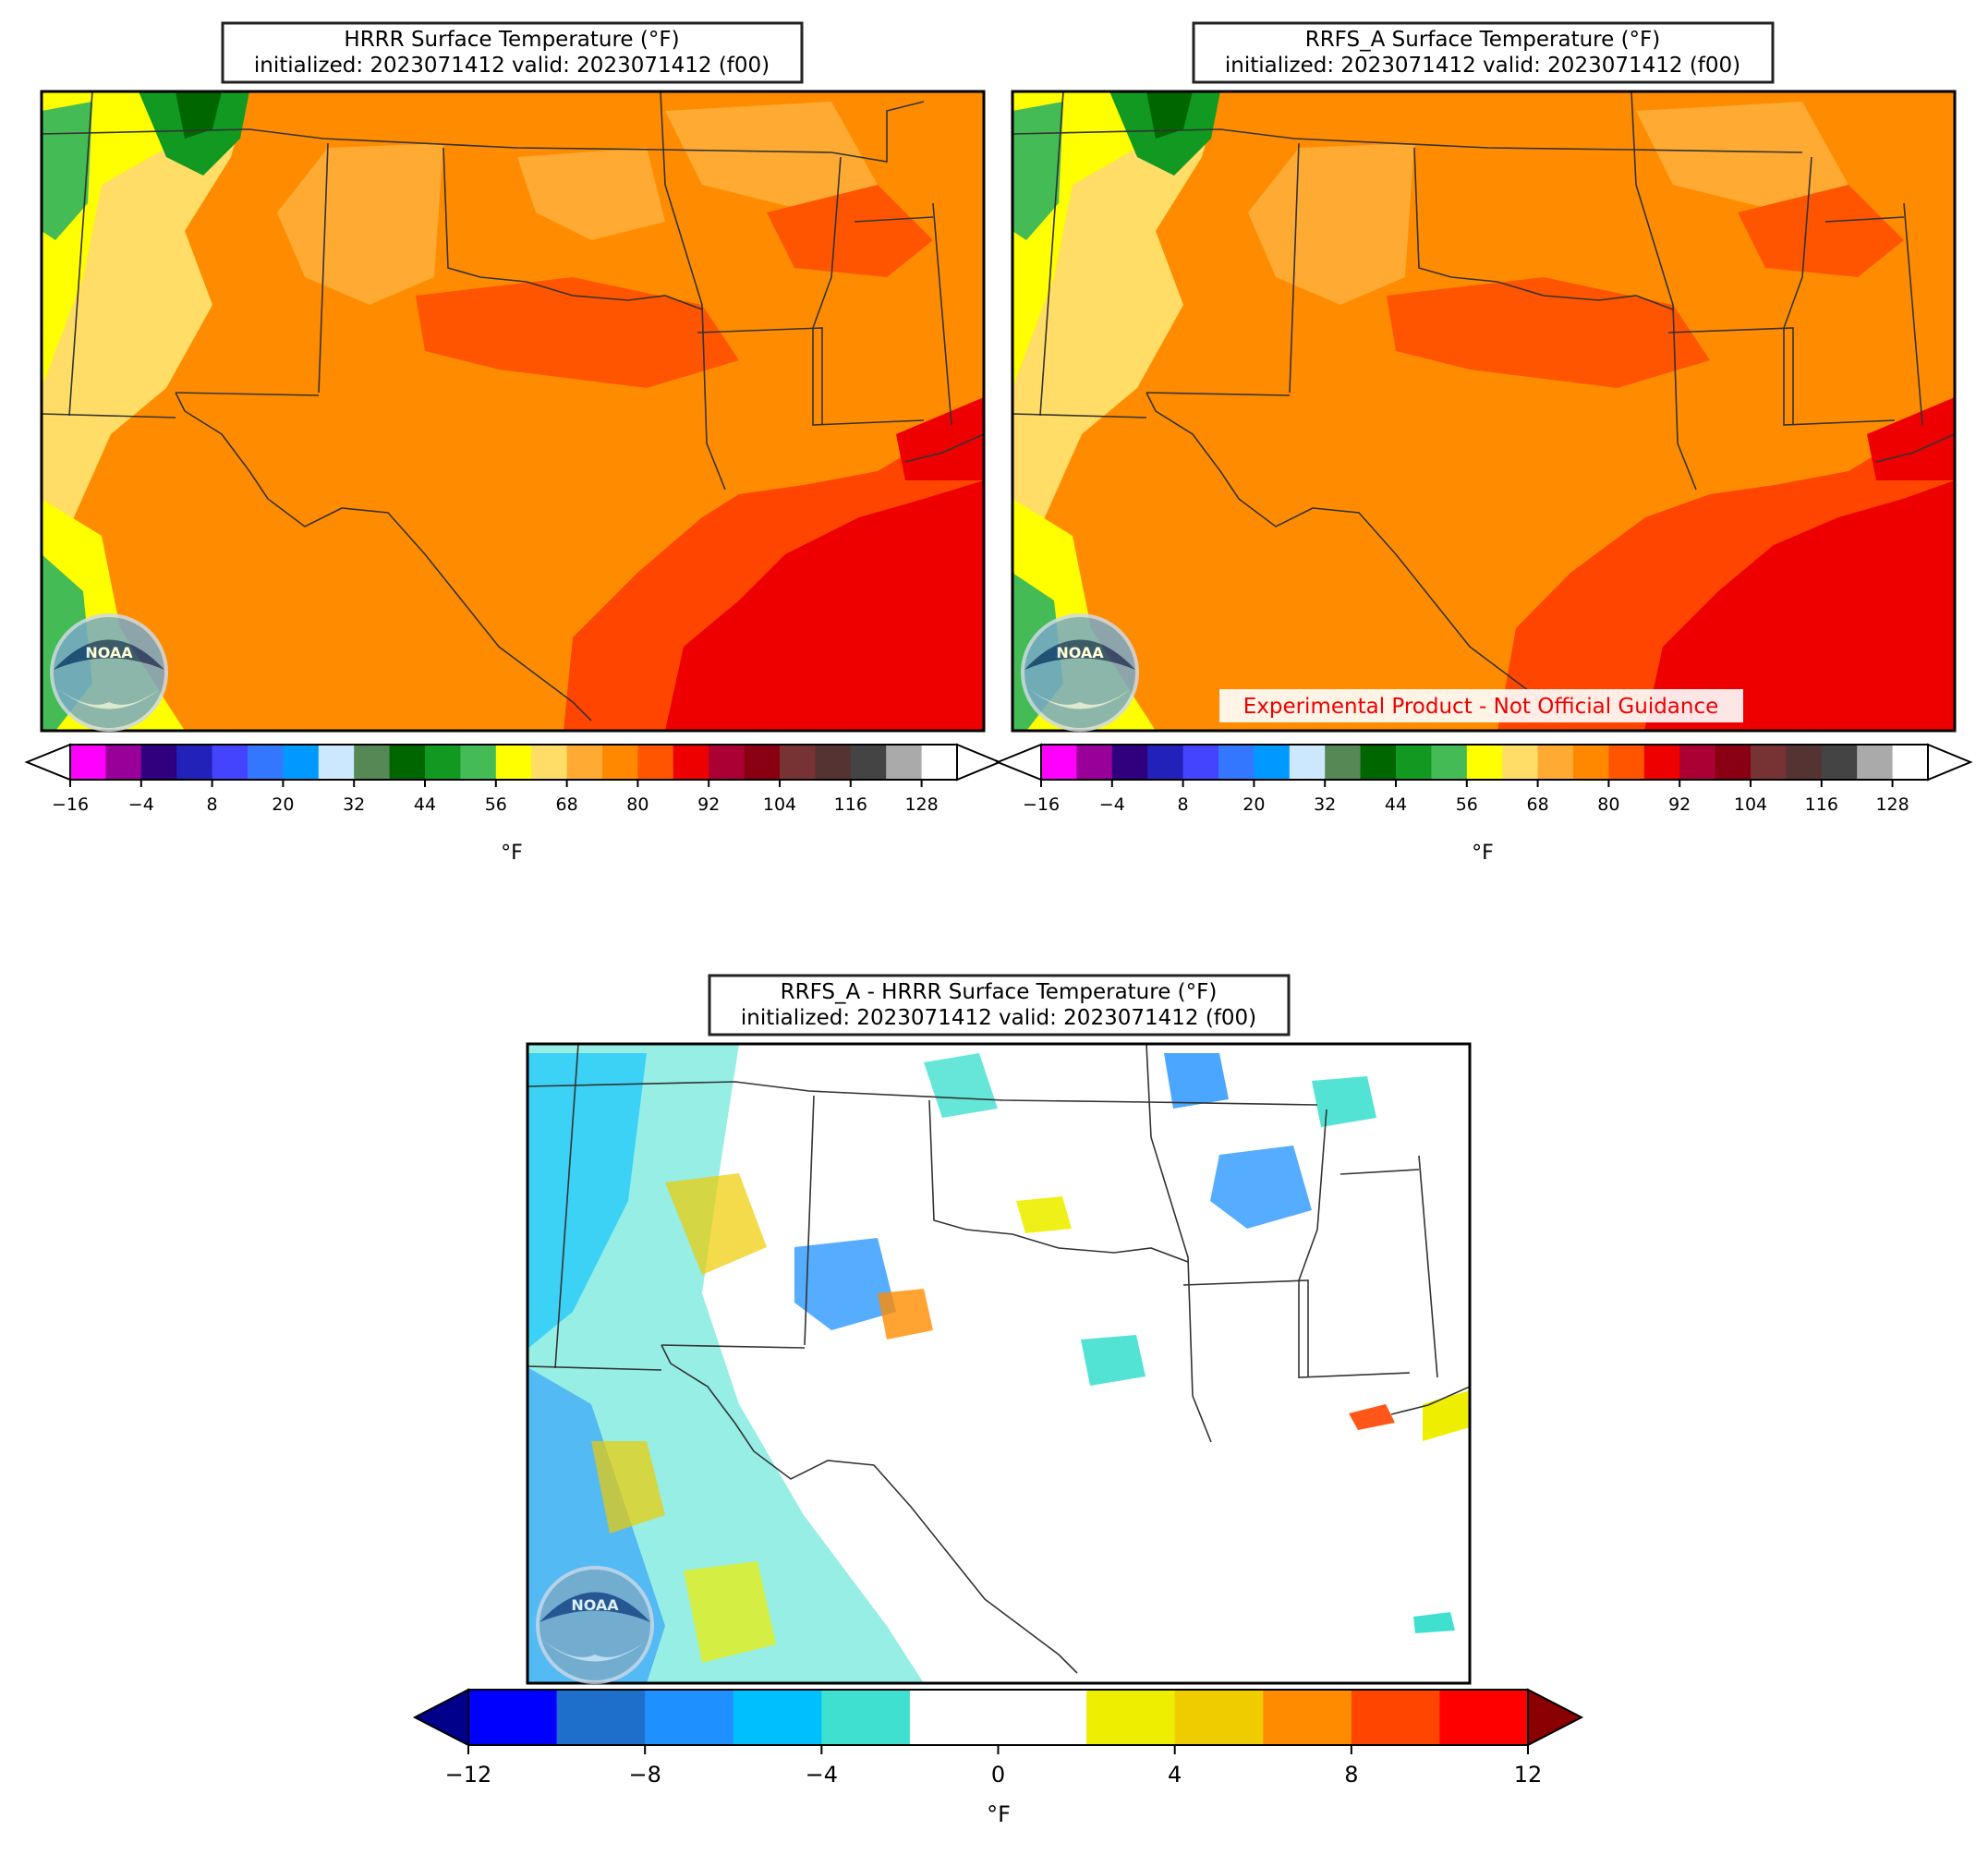  I want to click on colorbar-tick-label: 12, so click(1528, 1775).